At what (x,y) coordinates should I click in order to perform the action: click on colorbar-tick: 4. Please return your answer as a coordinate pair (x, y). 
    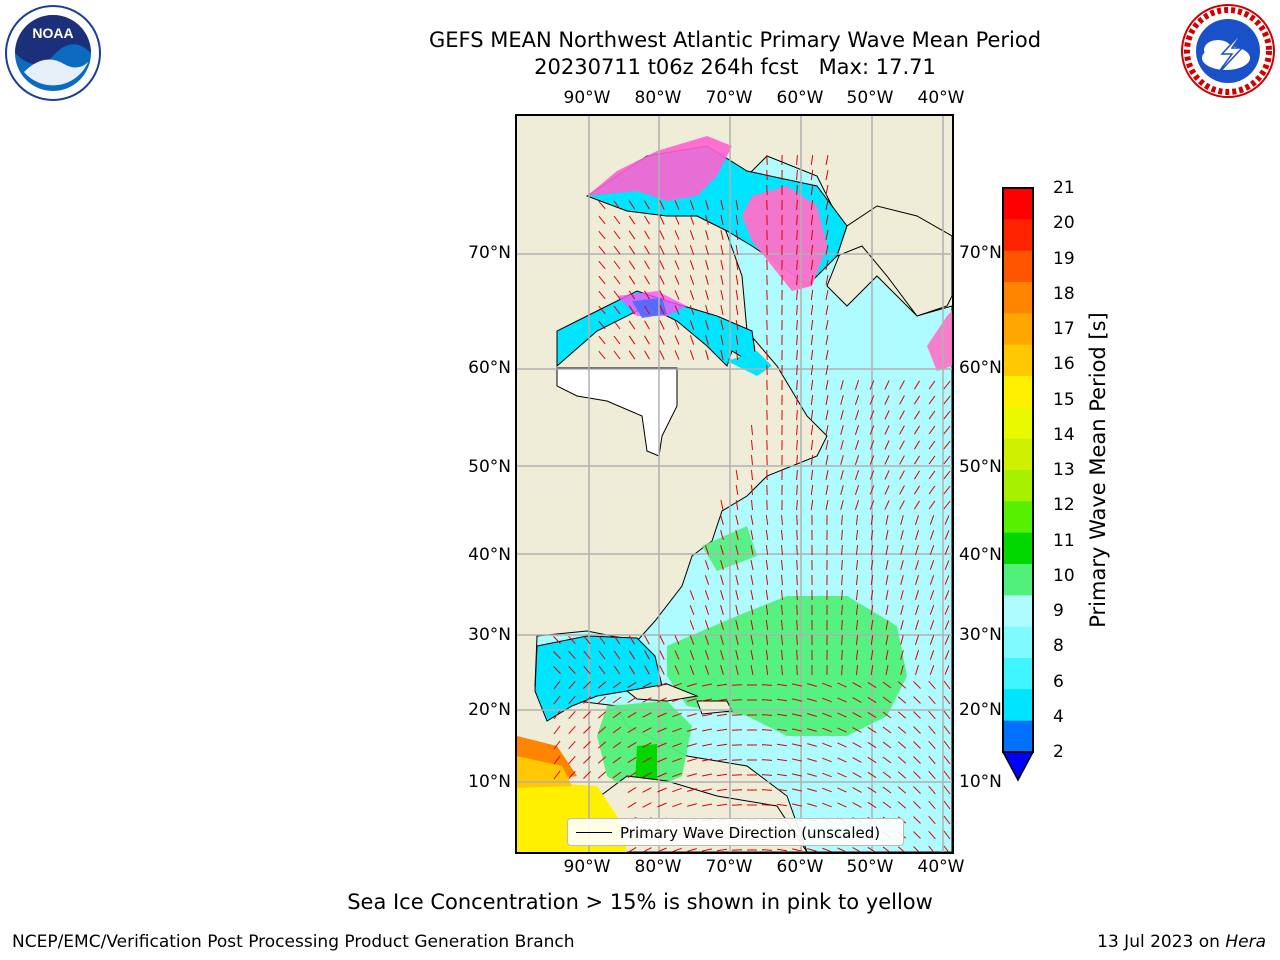
    Looking at the image, I should click on (1058, 716).